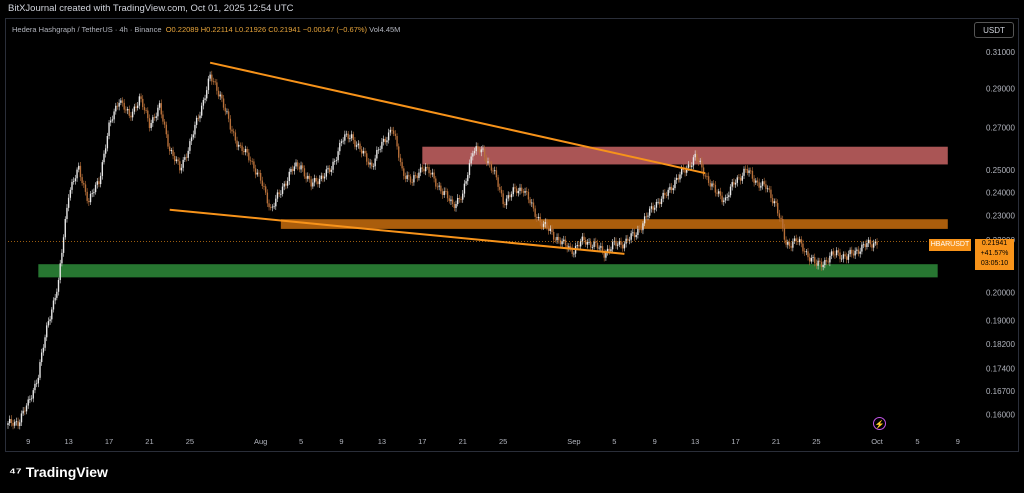 The width and height of the screenshot is (1024, 493). What do you see at coordinates (994, 30) in the screenshot?
I see `currency-button: USDT` at bounding box center [994, 30].